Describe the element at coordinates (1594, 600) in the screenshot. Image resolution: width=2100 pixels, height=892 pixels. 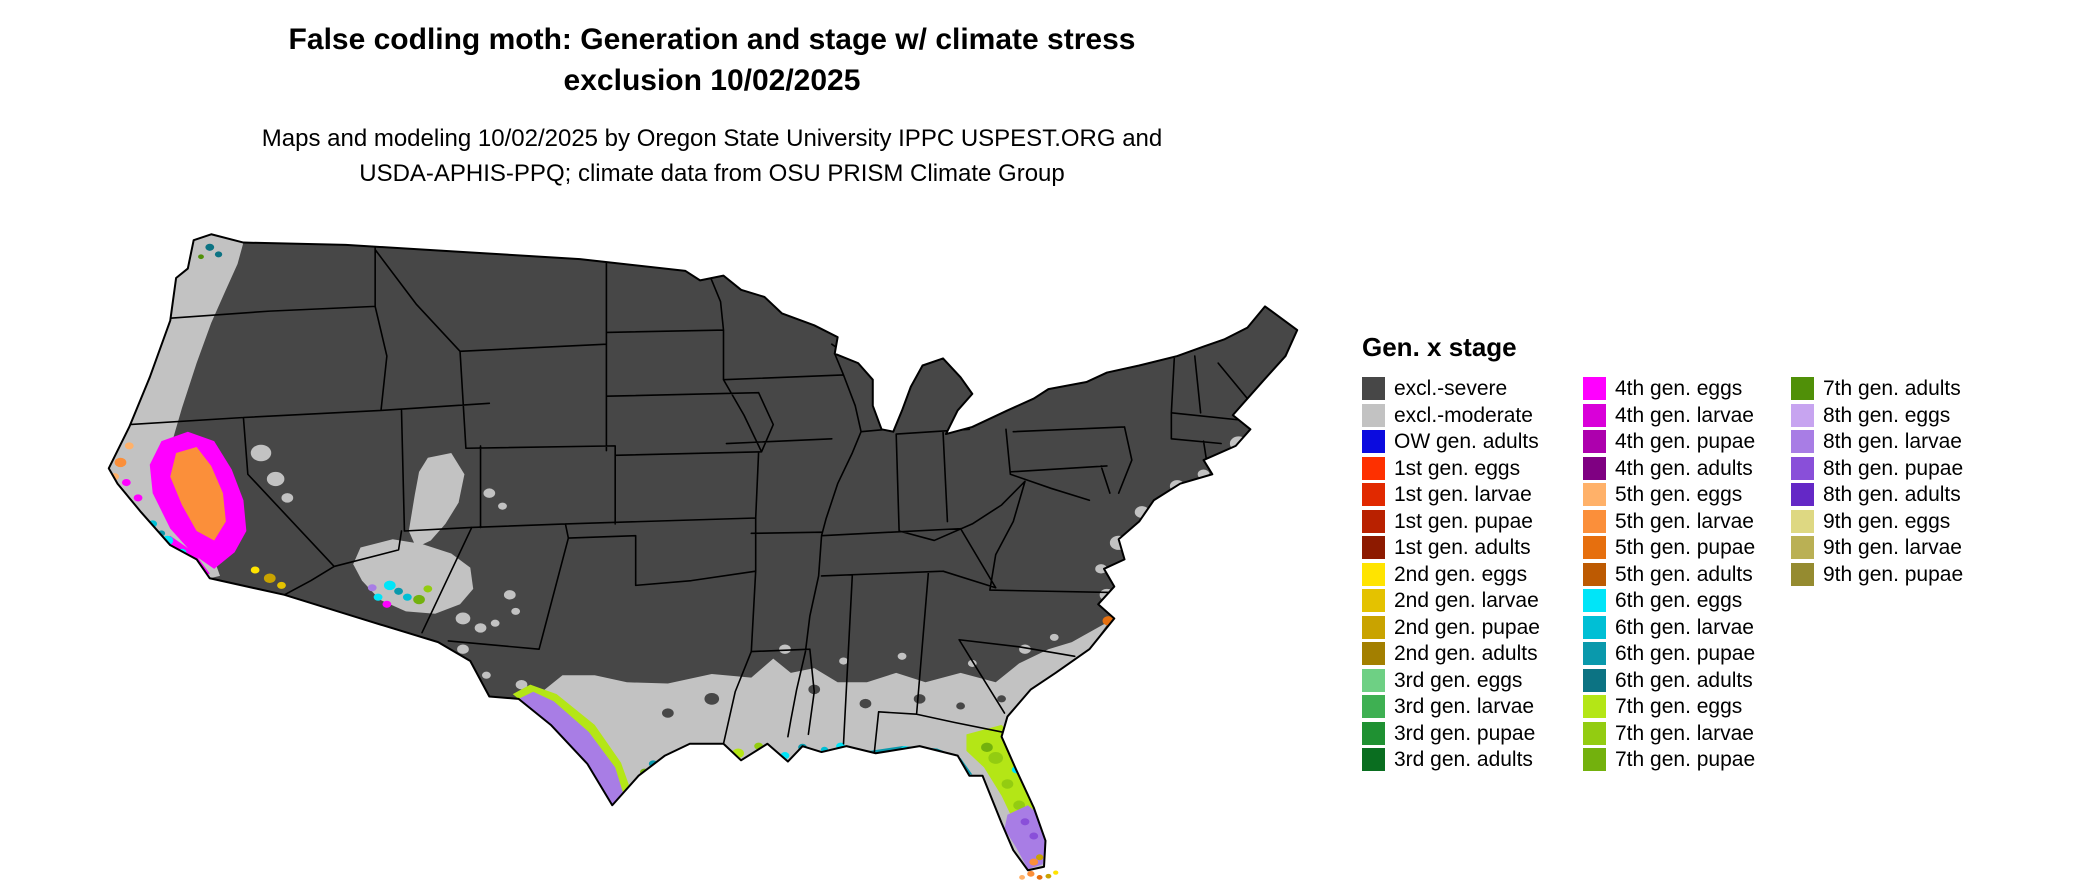
I see `legend-swatch-g6_eggs` at that location.